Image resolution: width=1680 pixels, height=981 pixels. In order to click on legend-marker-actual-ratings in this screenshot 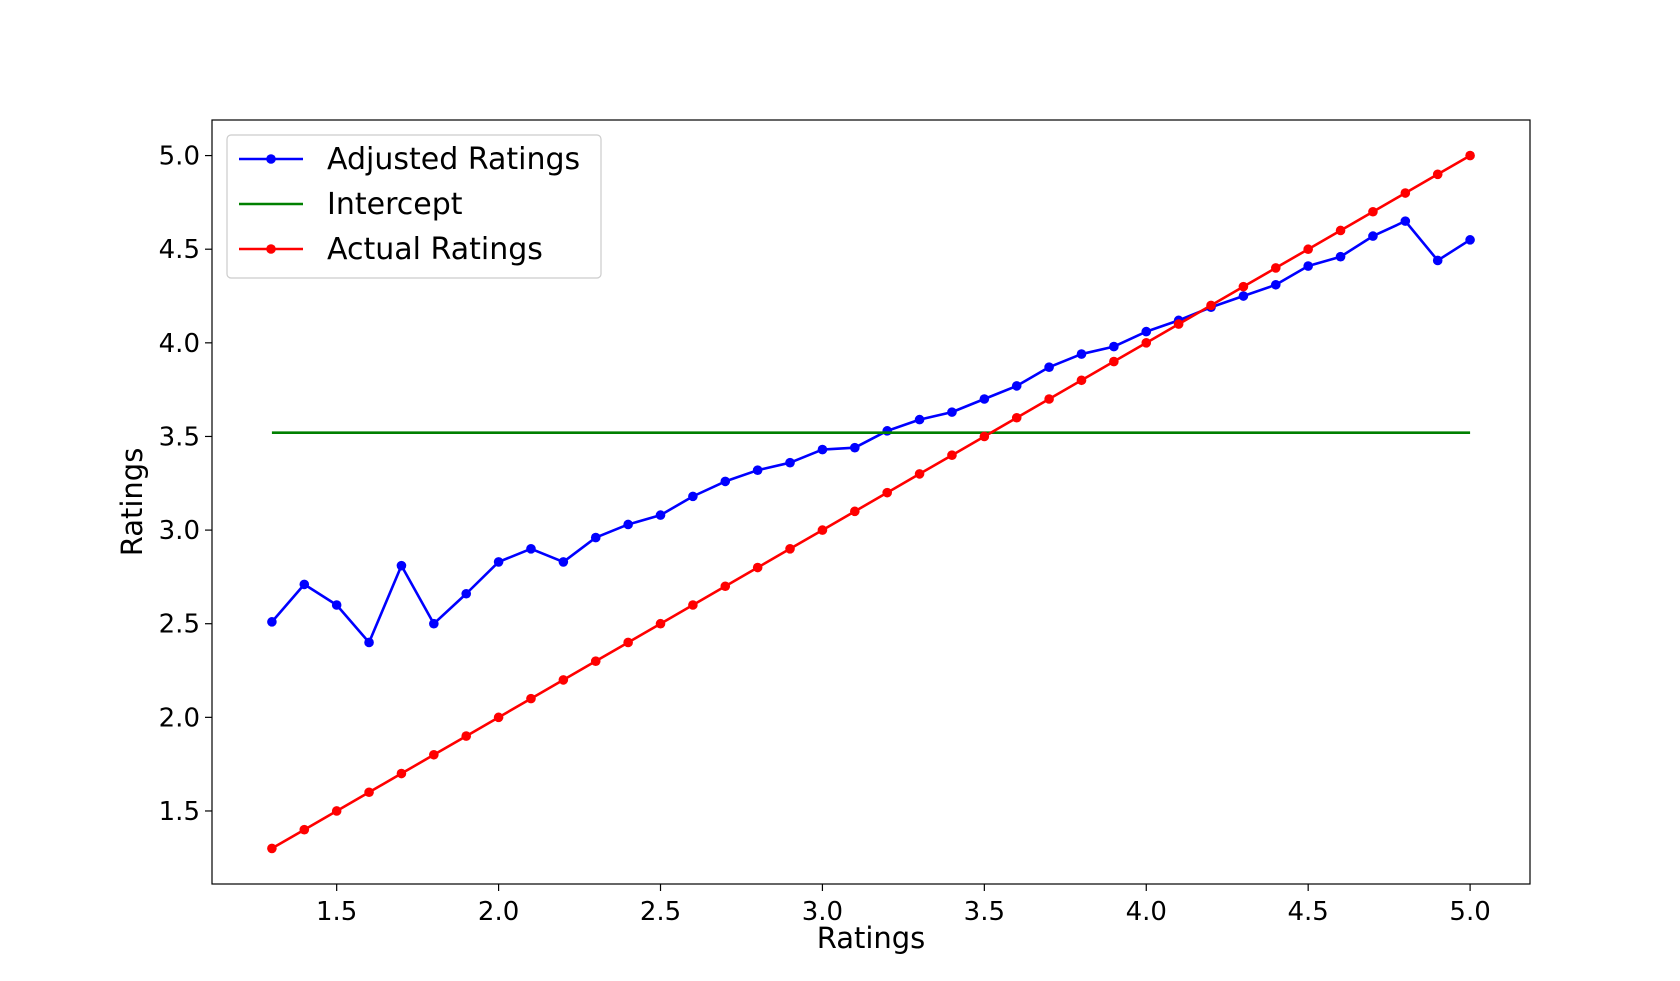, I will do `click(271, 249)`.